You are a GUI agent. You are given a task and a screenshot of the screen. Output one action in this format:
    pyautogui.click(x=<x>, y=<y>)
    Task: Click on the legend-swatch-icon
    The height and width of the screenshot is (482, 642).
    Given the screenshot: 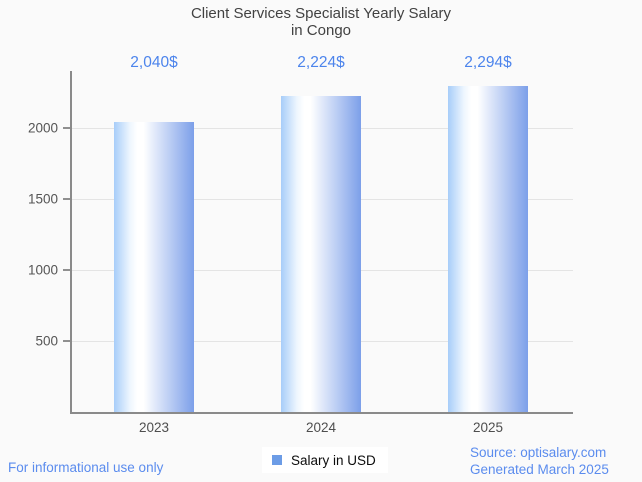 What is the action you would take?
    pyautogui.click(x=277, y=460)
    